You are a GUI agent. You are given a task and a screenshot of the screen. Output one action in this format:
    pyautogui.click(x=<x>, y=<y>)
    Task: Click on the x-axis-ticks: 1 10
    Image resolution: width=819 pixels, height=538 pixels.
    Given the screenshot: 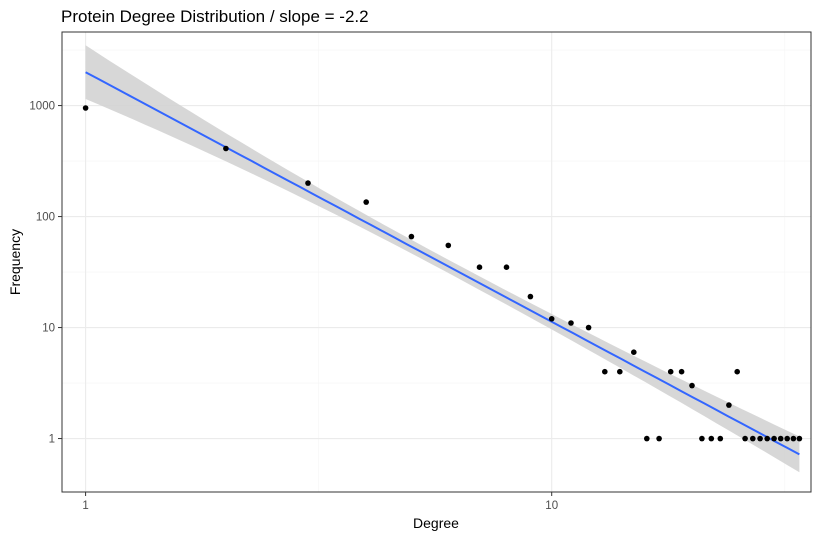 What is the action you would take?
    pyautogui.click(x=320, y=502)
    